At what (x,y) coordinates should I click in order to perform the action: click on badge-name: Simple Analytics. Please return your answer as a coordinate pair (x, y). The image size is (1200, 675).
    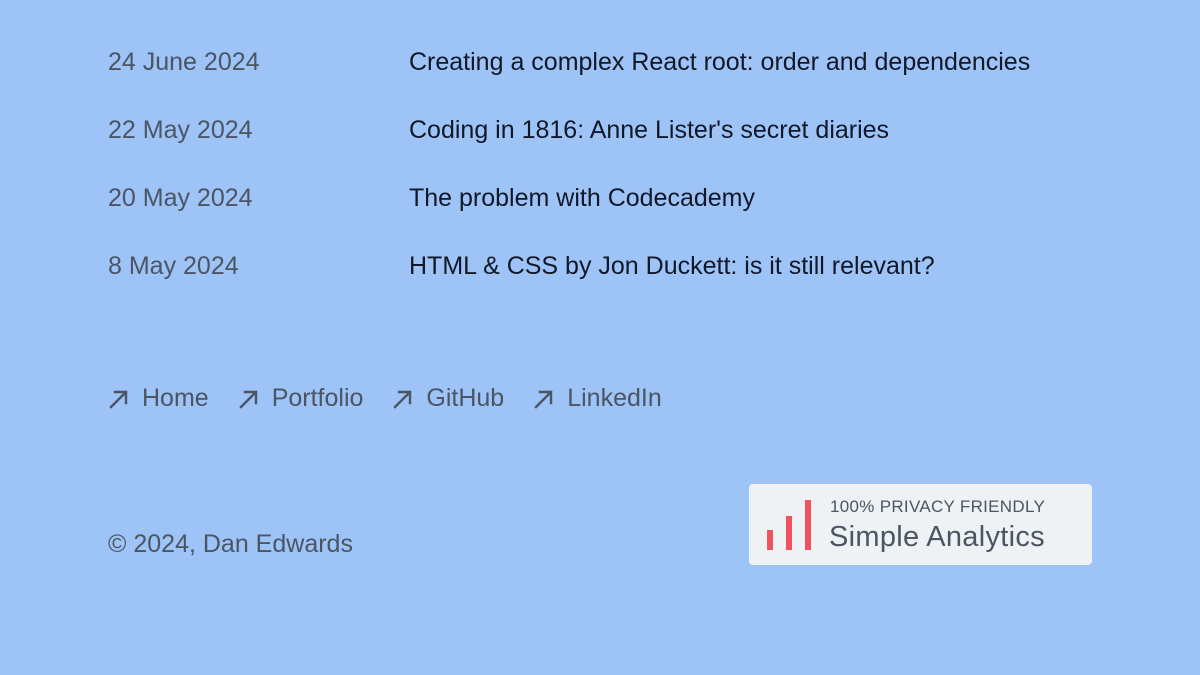
    Looking at the image, I should click on (937, 537).